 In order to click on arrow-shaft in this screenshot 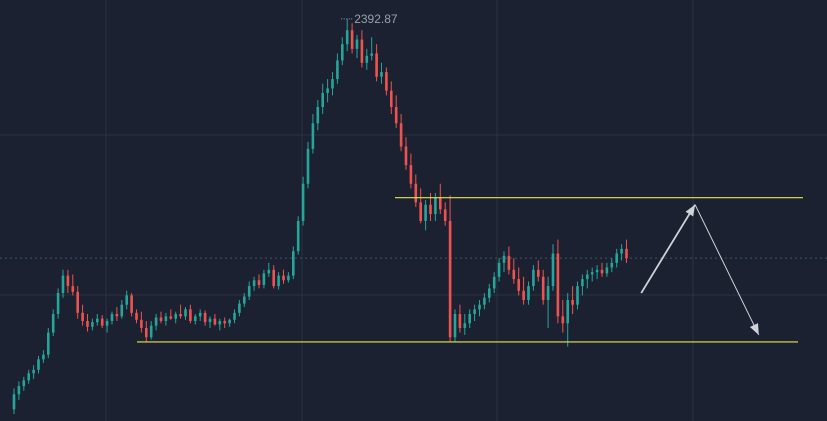, I will do `click(668, 249)`.